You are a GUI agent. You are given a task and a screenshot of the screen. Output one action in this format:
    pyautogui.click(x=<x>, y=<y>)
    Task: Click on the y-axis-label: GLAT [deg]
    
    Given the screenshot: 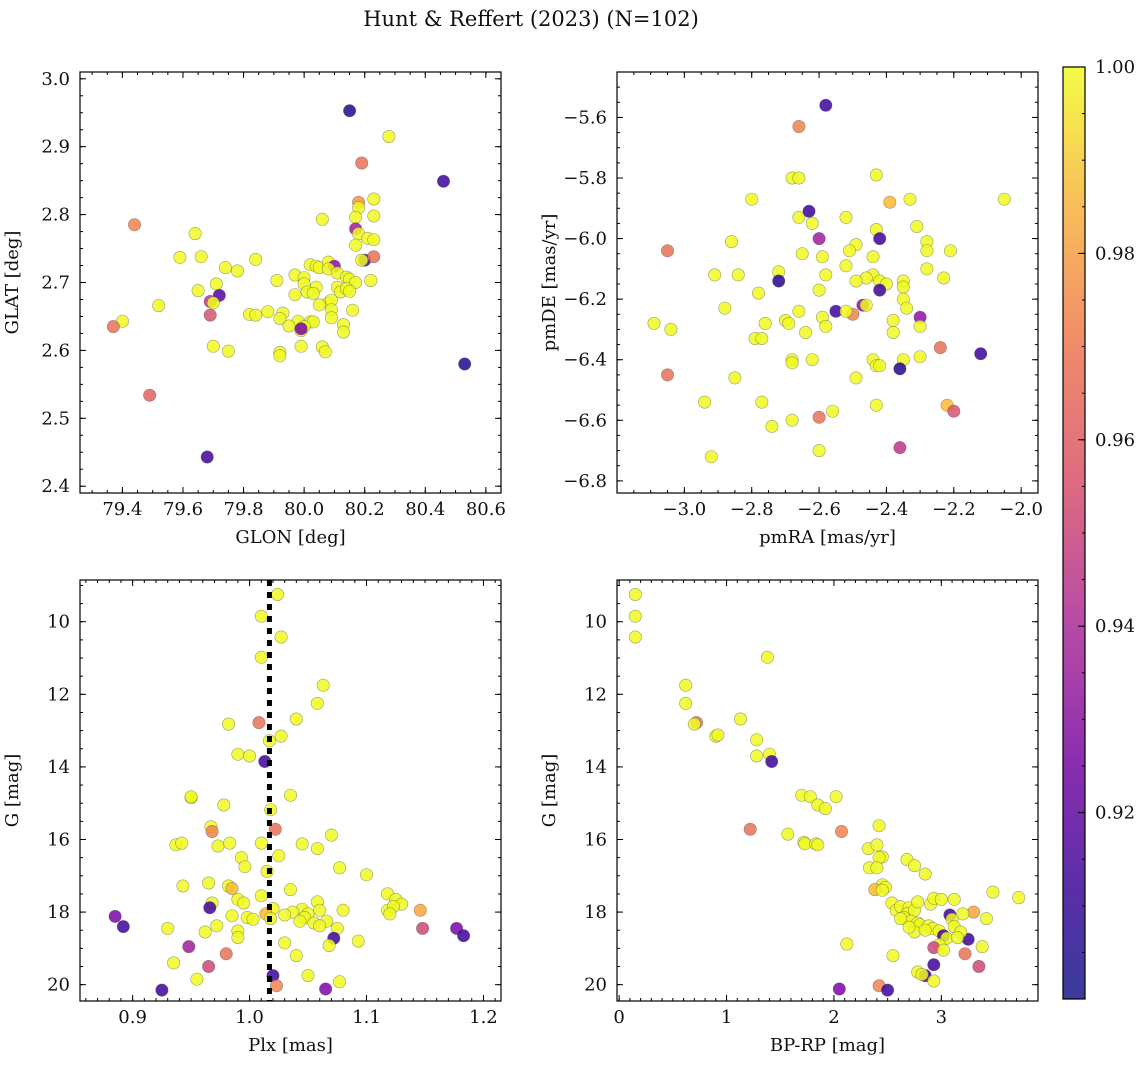 What is the action you would take?
    pyautogui.click(x=12, y=283)
    